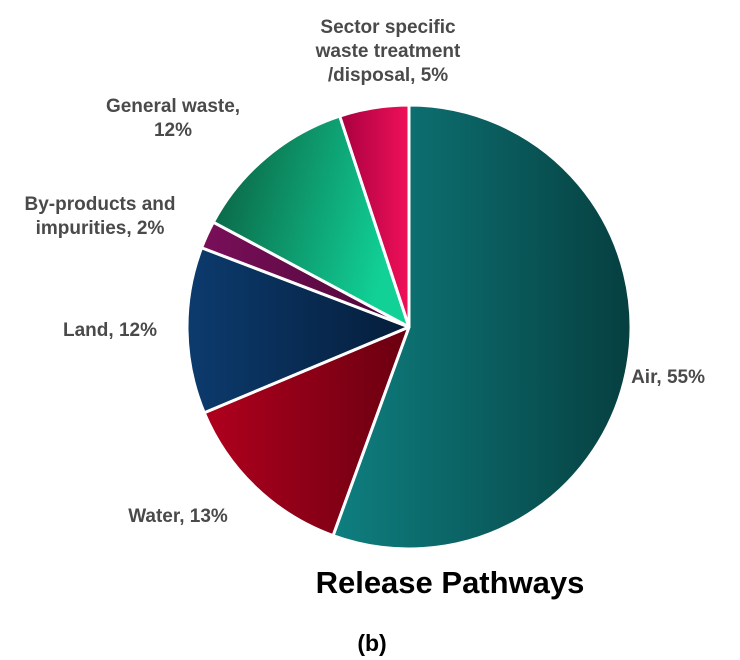 The image size is (740, 660). I want to click on slice-label-line: Air, 55%, so click(668, 377).